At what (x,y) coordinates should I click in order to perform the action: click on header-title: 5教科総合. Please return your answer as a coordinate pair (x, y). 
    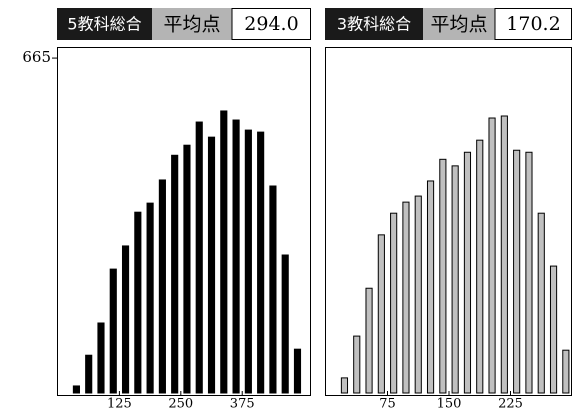
    Looking at the image, I should click on (104, 24).